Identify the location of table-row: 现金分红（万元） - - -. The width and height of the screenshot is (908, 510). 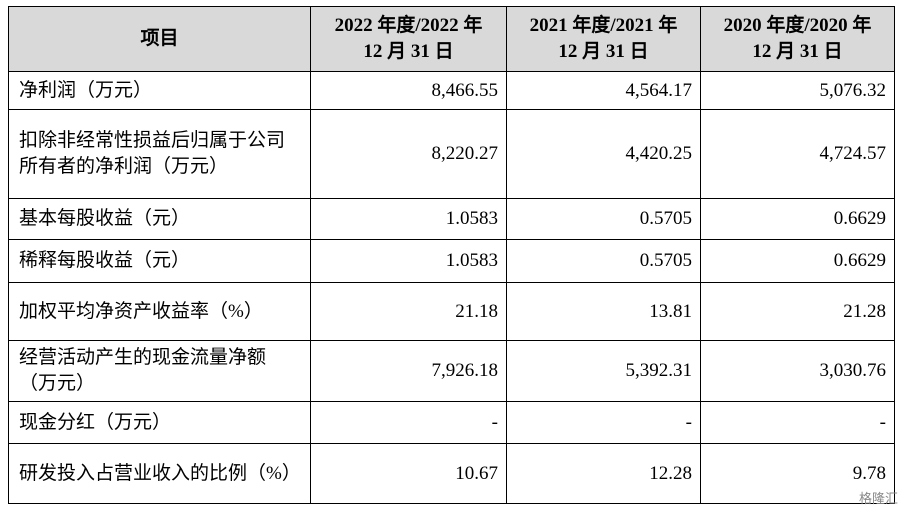
(451, 422).